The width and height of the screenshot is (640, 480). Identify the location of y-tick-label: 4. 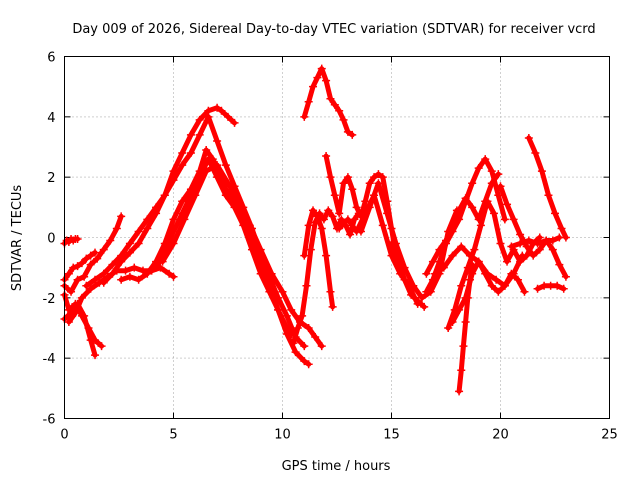
(51, 118).